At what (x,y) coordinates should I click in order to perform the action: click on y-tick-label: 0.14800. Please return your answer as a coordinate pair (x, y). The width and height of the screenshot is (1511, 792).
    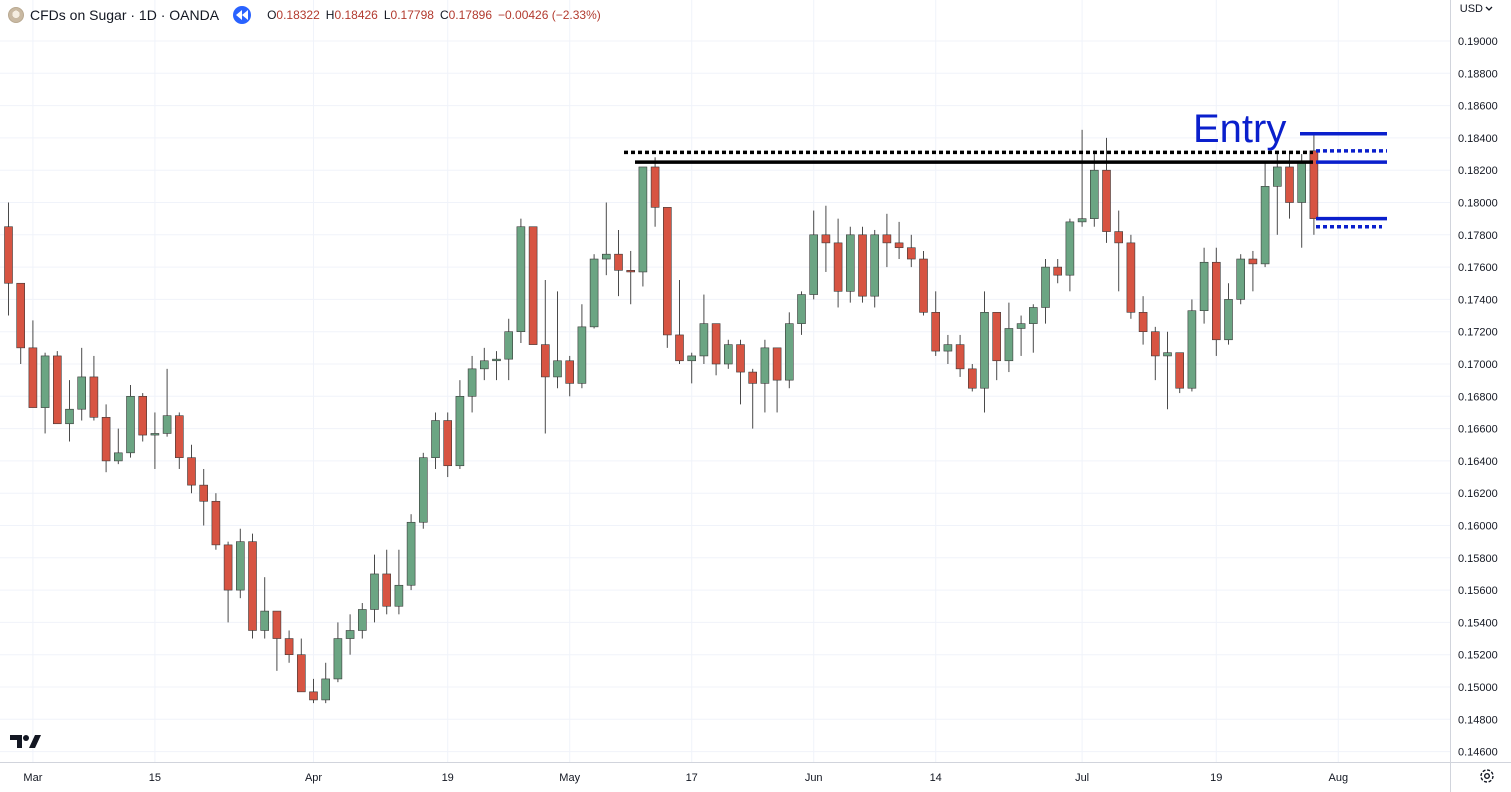
    Looking at the image, I should click on (1478, 720).